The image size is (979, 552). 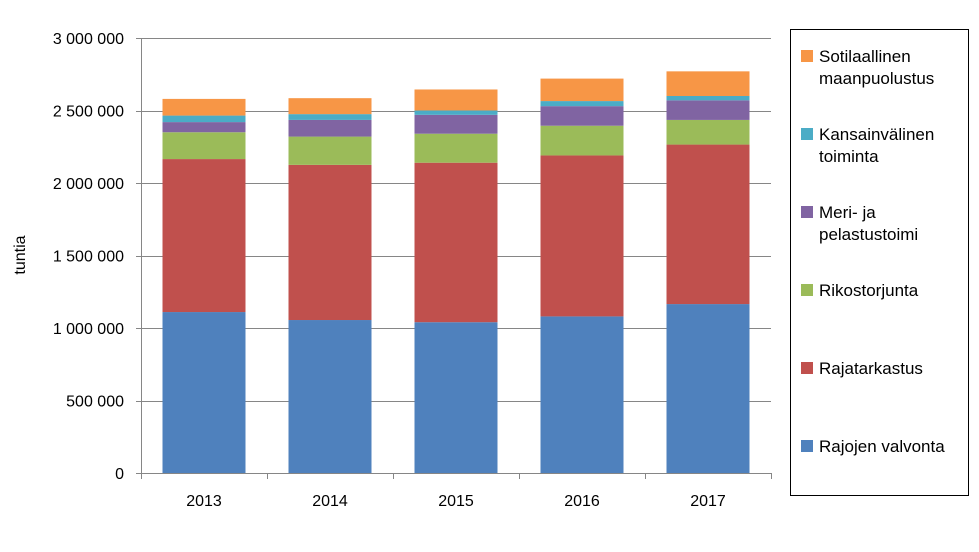 What do you see at coordinates (868, 223) in the screenshot?
I see `legend-label: Meri- ja pelastustoimi` at bounding box center [868, 223].